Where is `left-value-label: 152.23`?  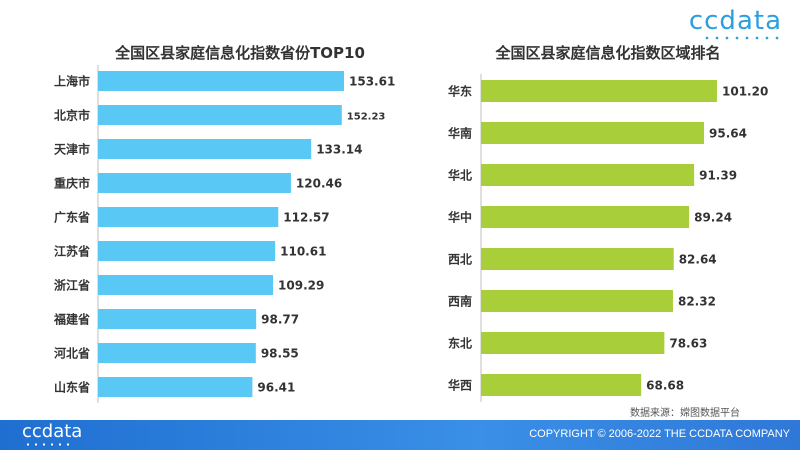 left-value-label: 152.23 is located at coordinates (366, 117).